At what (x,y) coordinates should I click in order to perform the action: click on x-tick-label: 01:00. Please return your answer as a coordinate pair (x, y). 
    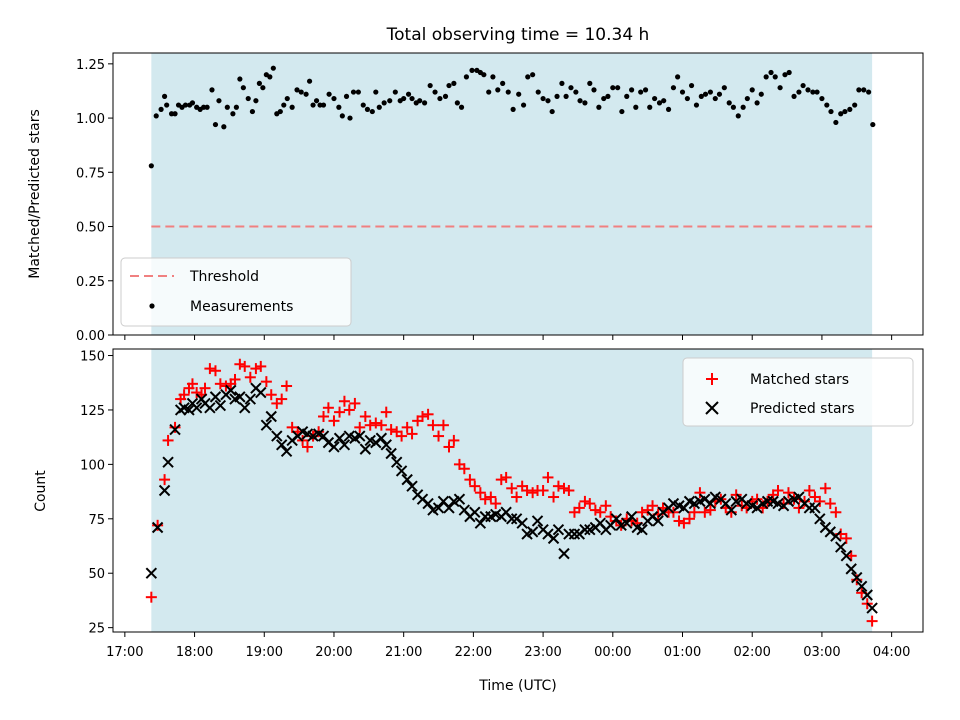
    Looking at the image, I should click on (682, 652).